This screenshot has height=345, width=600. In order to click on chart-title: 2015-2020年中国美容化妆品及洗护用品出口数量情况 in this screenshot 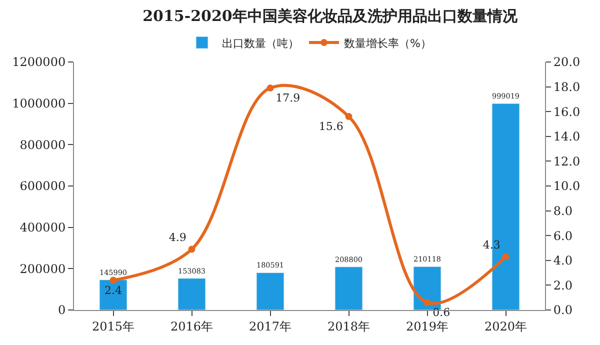, I will do `click(330, 15)`.